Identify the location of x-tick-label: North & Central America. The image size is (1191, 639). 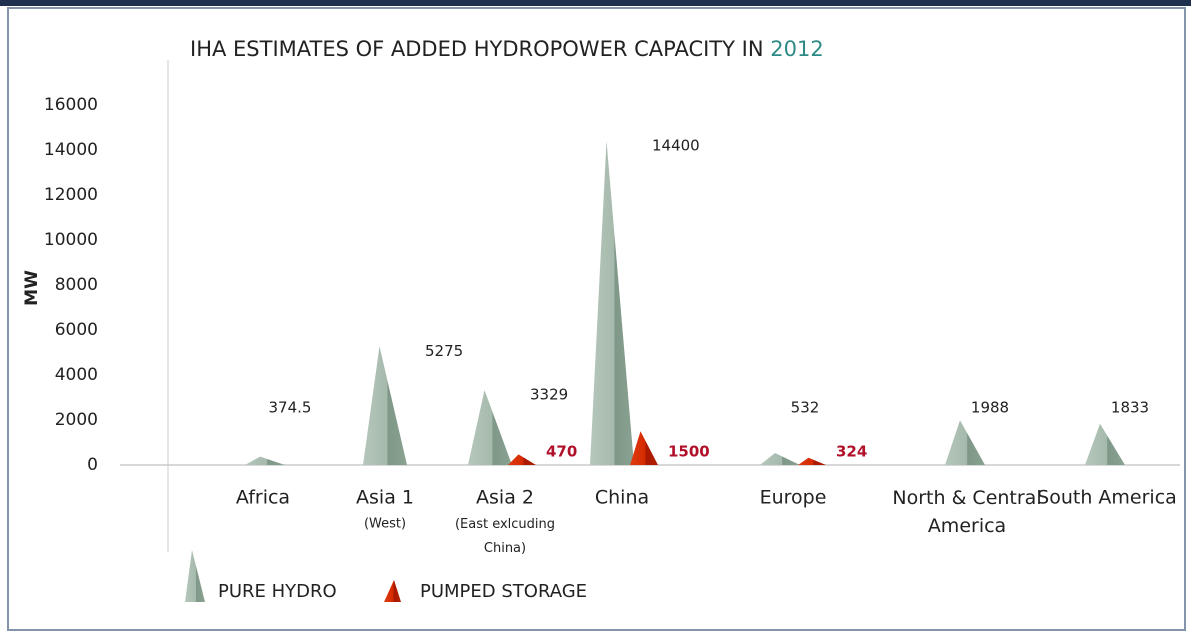
(966, 512).